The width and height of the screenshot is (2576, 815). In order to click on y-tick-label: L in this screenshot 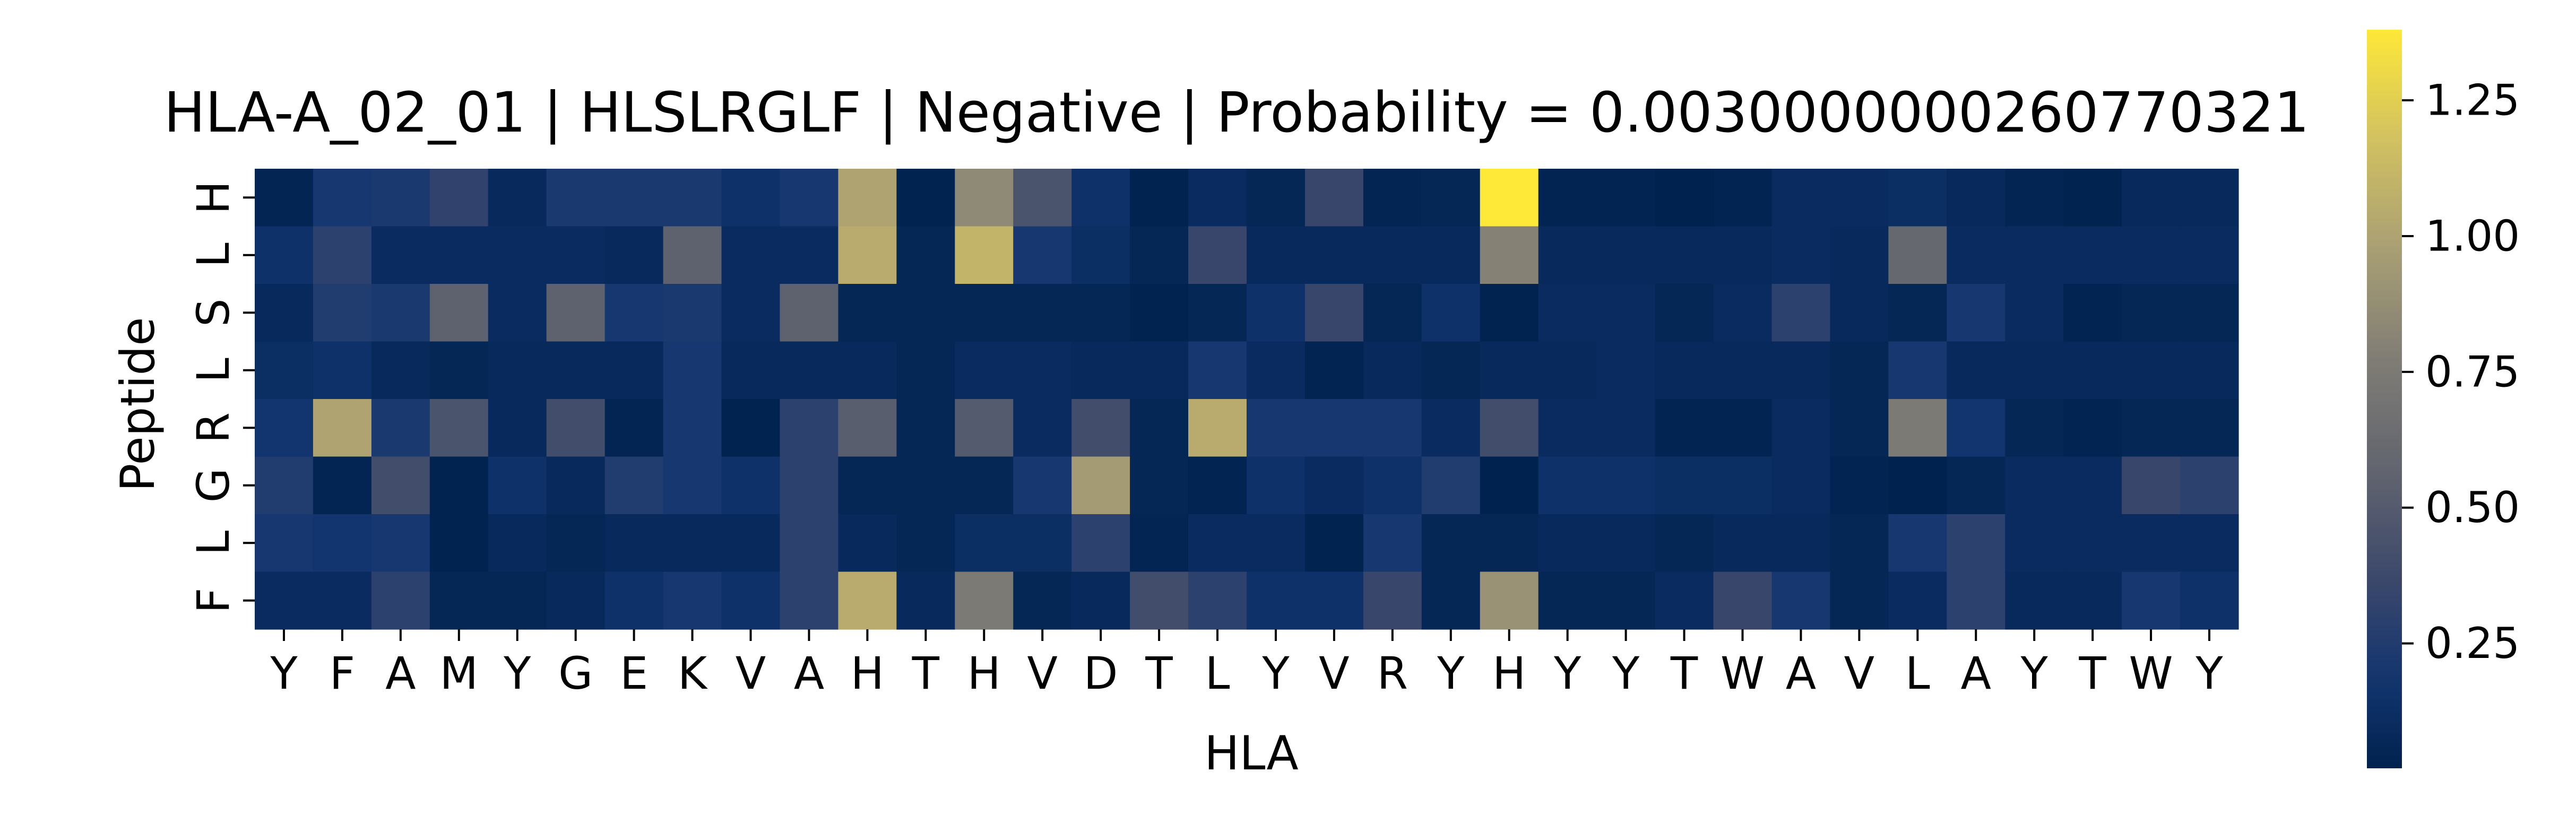, I will do `click(213, 370)`.